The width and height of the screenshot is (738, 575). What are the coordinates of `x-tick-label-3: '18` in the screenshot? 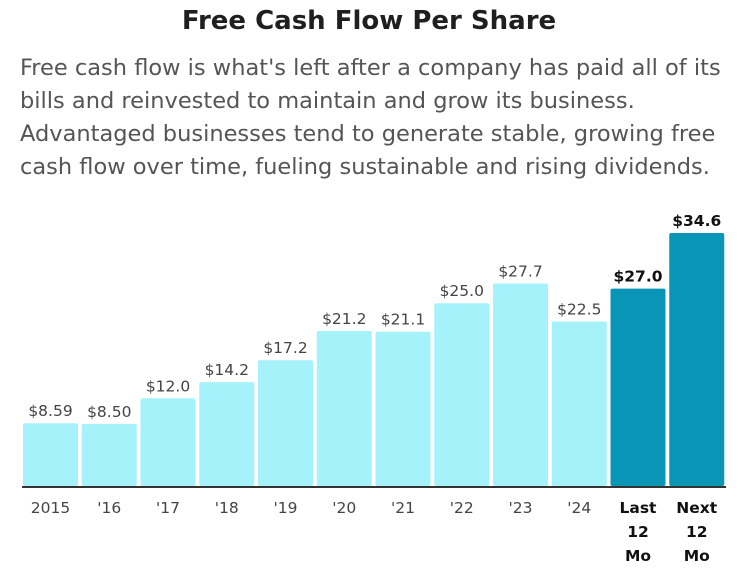 It's located at (227, 508).